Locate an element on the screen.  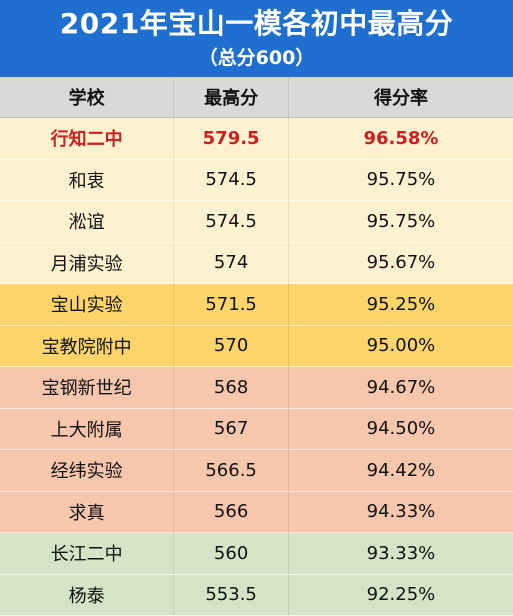
school-cell: 月浦实验 is located at coordinates (86, 263).